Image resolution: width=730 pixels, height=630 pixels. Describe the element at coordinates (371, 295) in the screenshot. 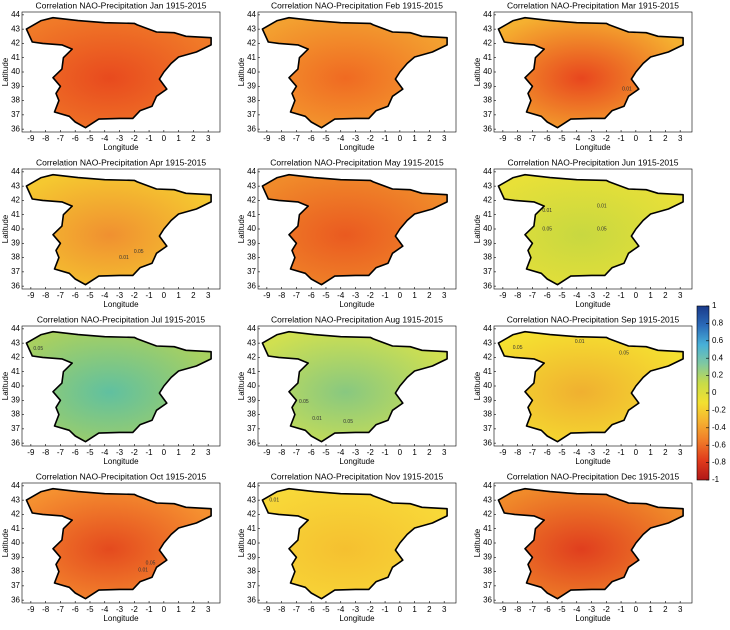

I see `x-tick-label: -2` at that location.